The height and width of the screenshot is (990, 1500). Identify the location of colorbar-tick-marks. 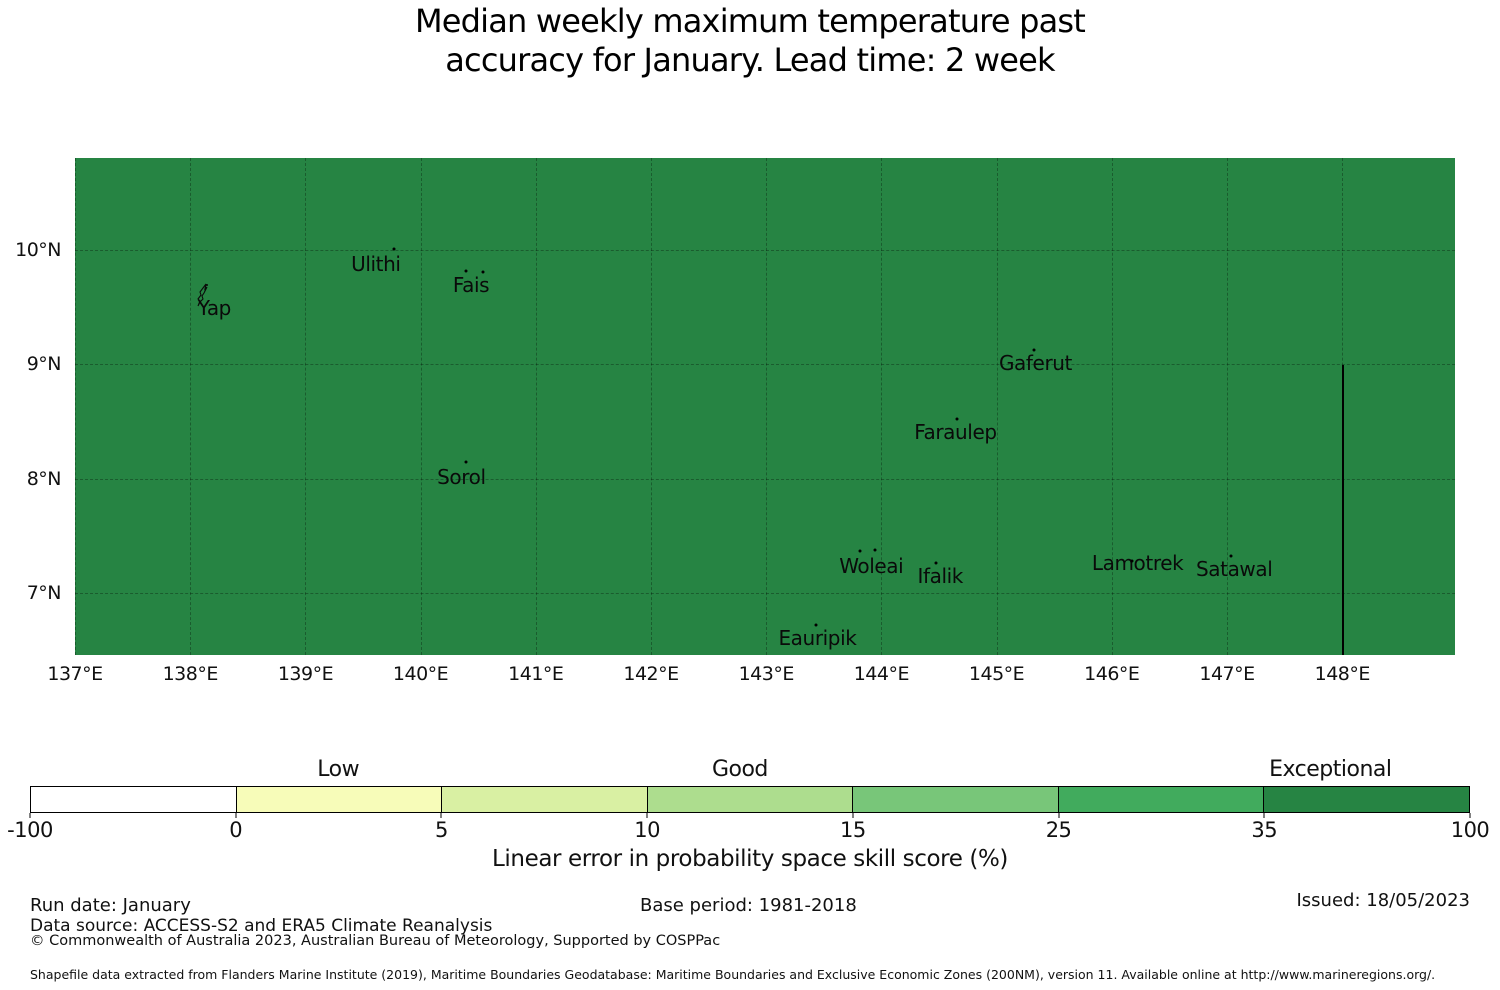
(750, 815).